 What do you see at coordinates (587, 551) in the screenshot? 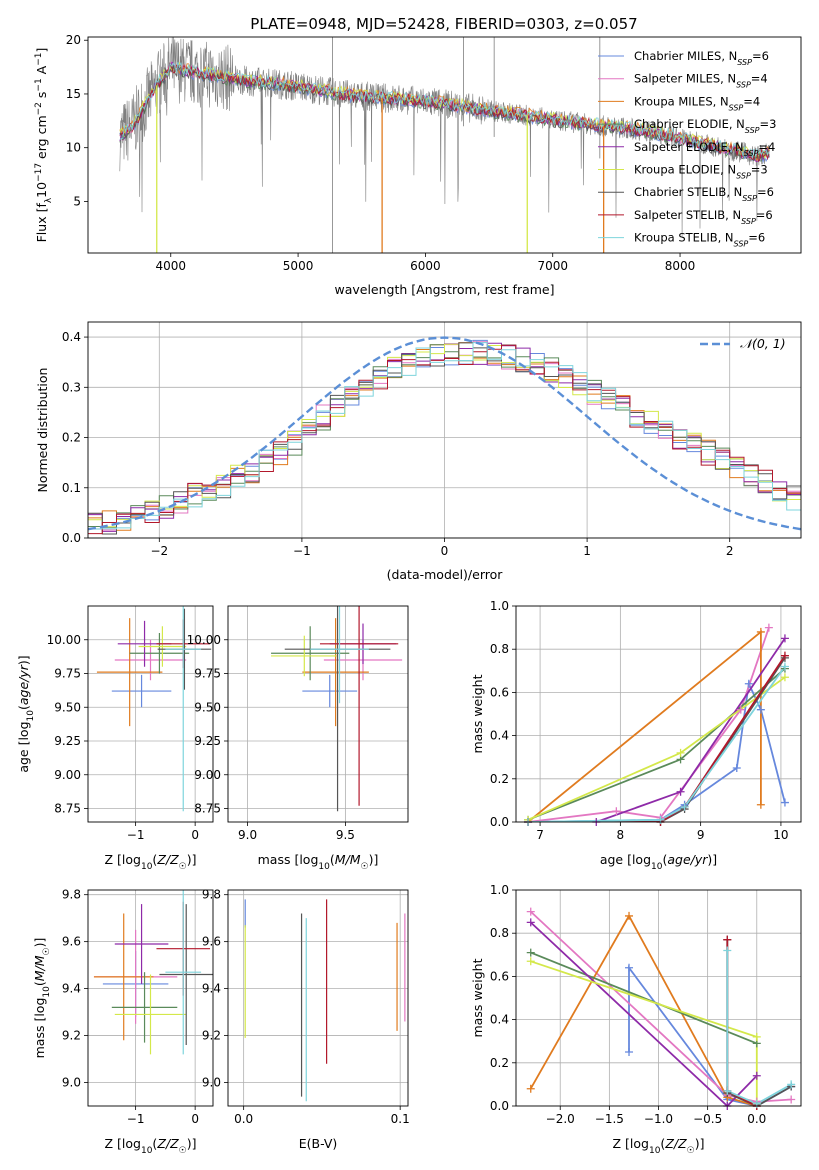
I see `x-tick-label: 1` at bounding box center [587, 551].